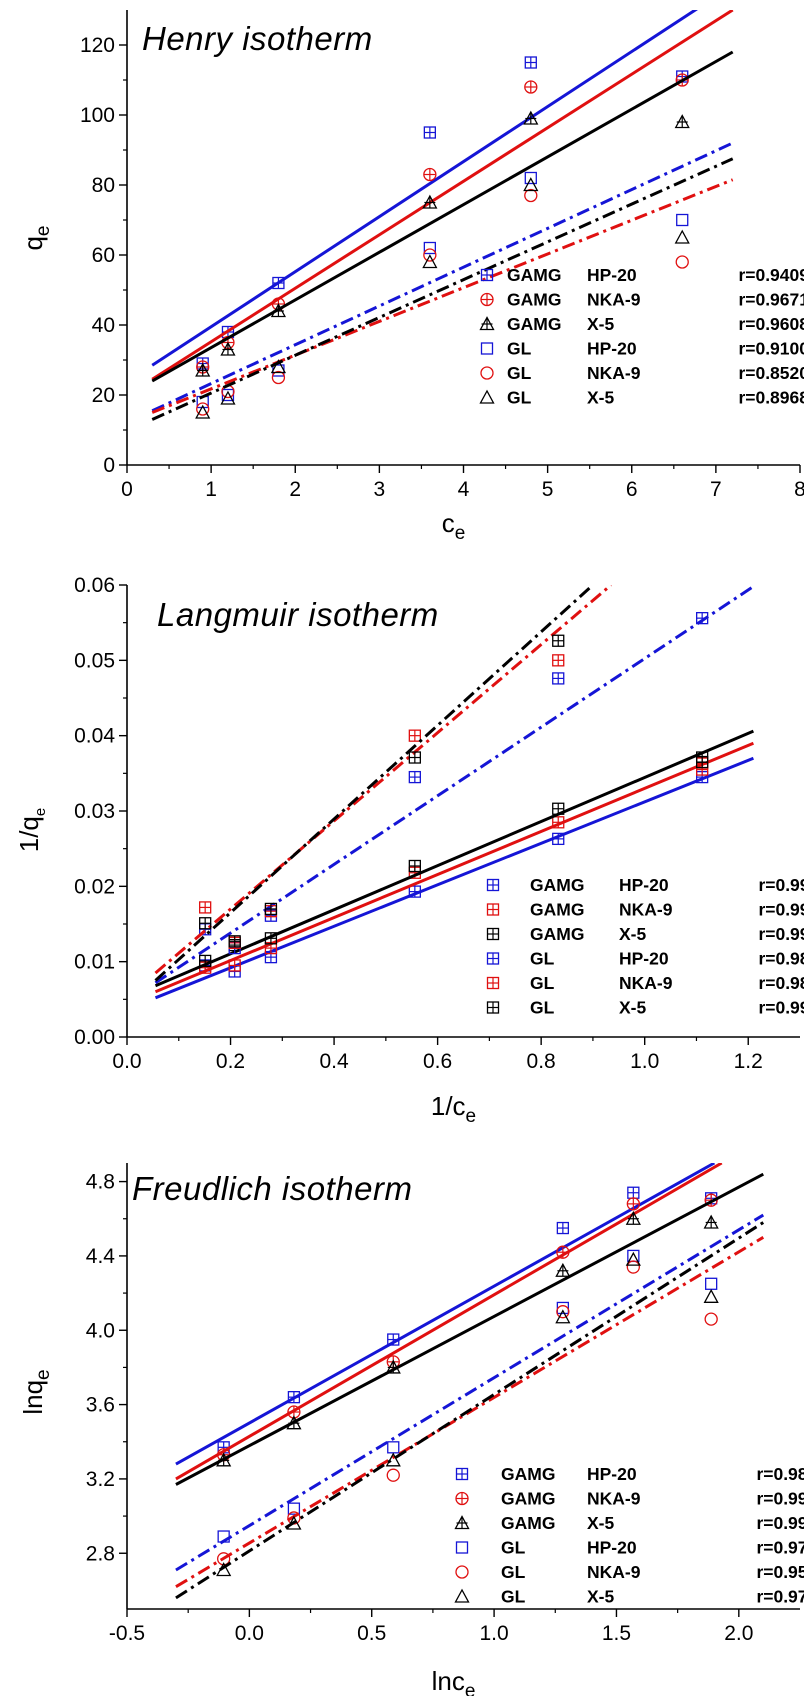  I want to click on y-tick-label: 2.8, so click(100, 1553).